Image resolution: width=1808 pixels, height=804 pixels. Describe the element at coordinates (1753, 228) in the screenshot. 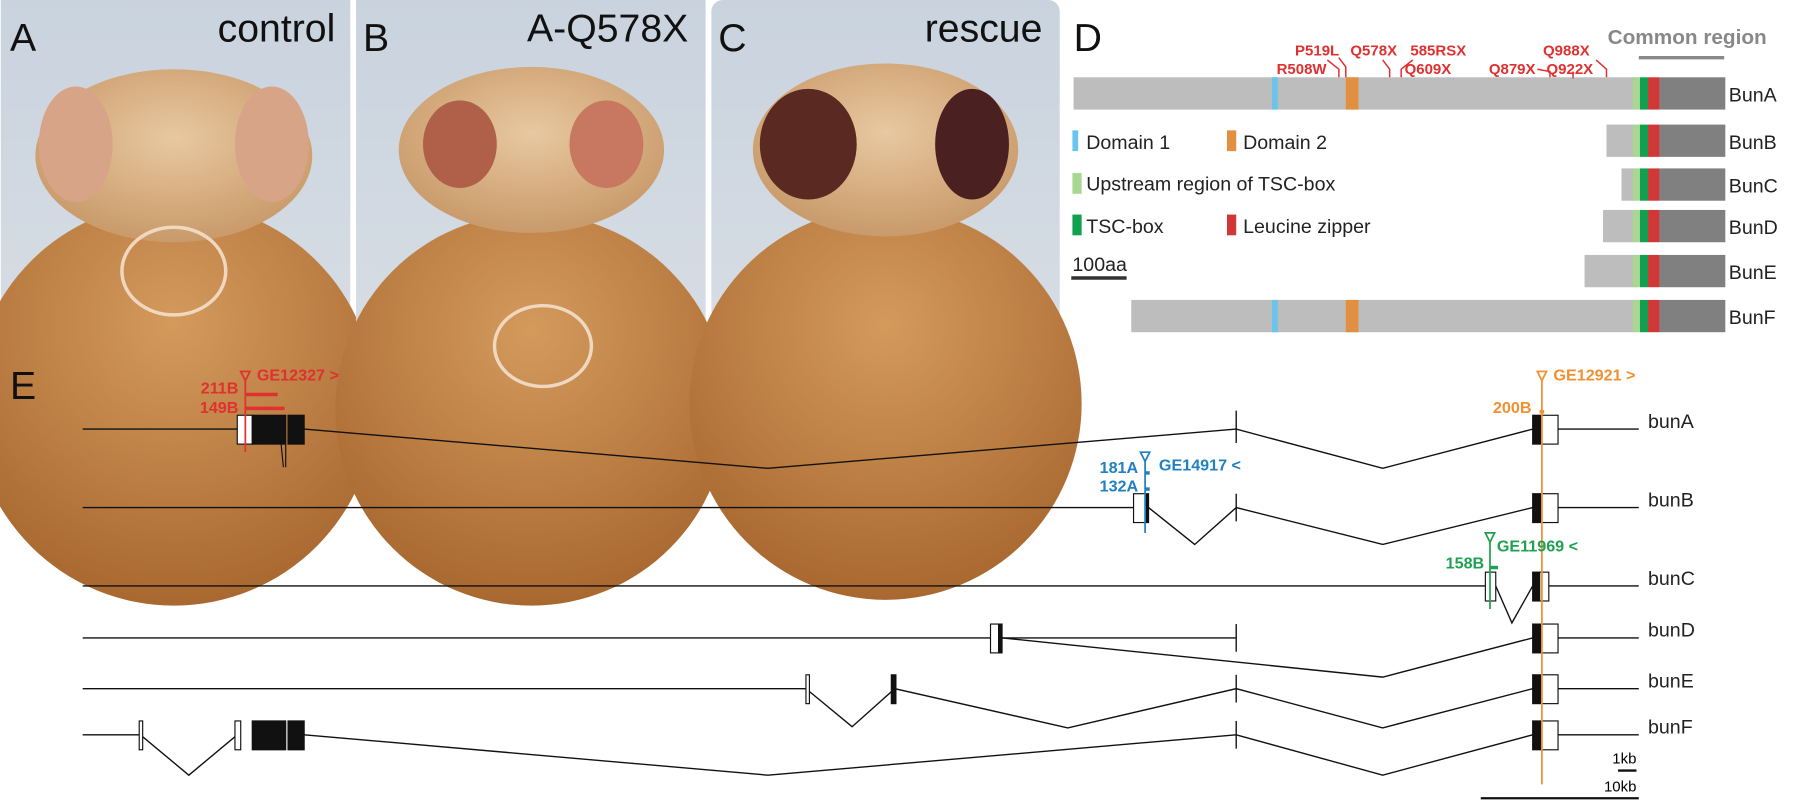

I see `isoform-label: BunD` at that location.